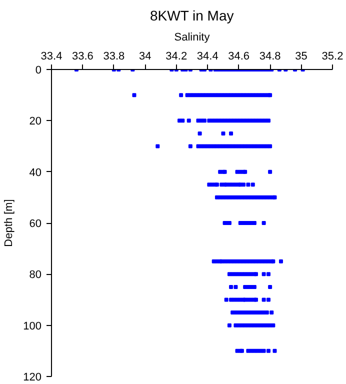 Image resolution: width=346 pixels, height=384 pixels. Describe the element at coordinates (35, 275) in the screenshot. I see `y-tick-label: 80` at that location.